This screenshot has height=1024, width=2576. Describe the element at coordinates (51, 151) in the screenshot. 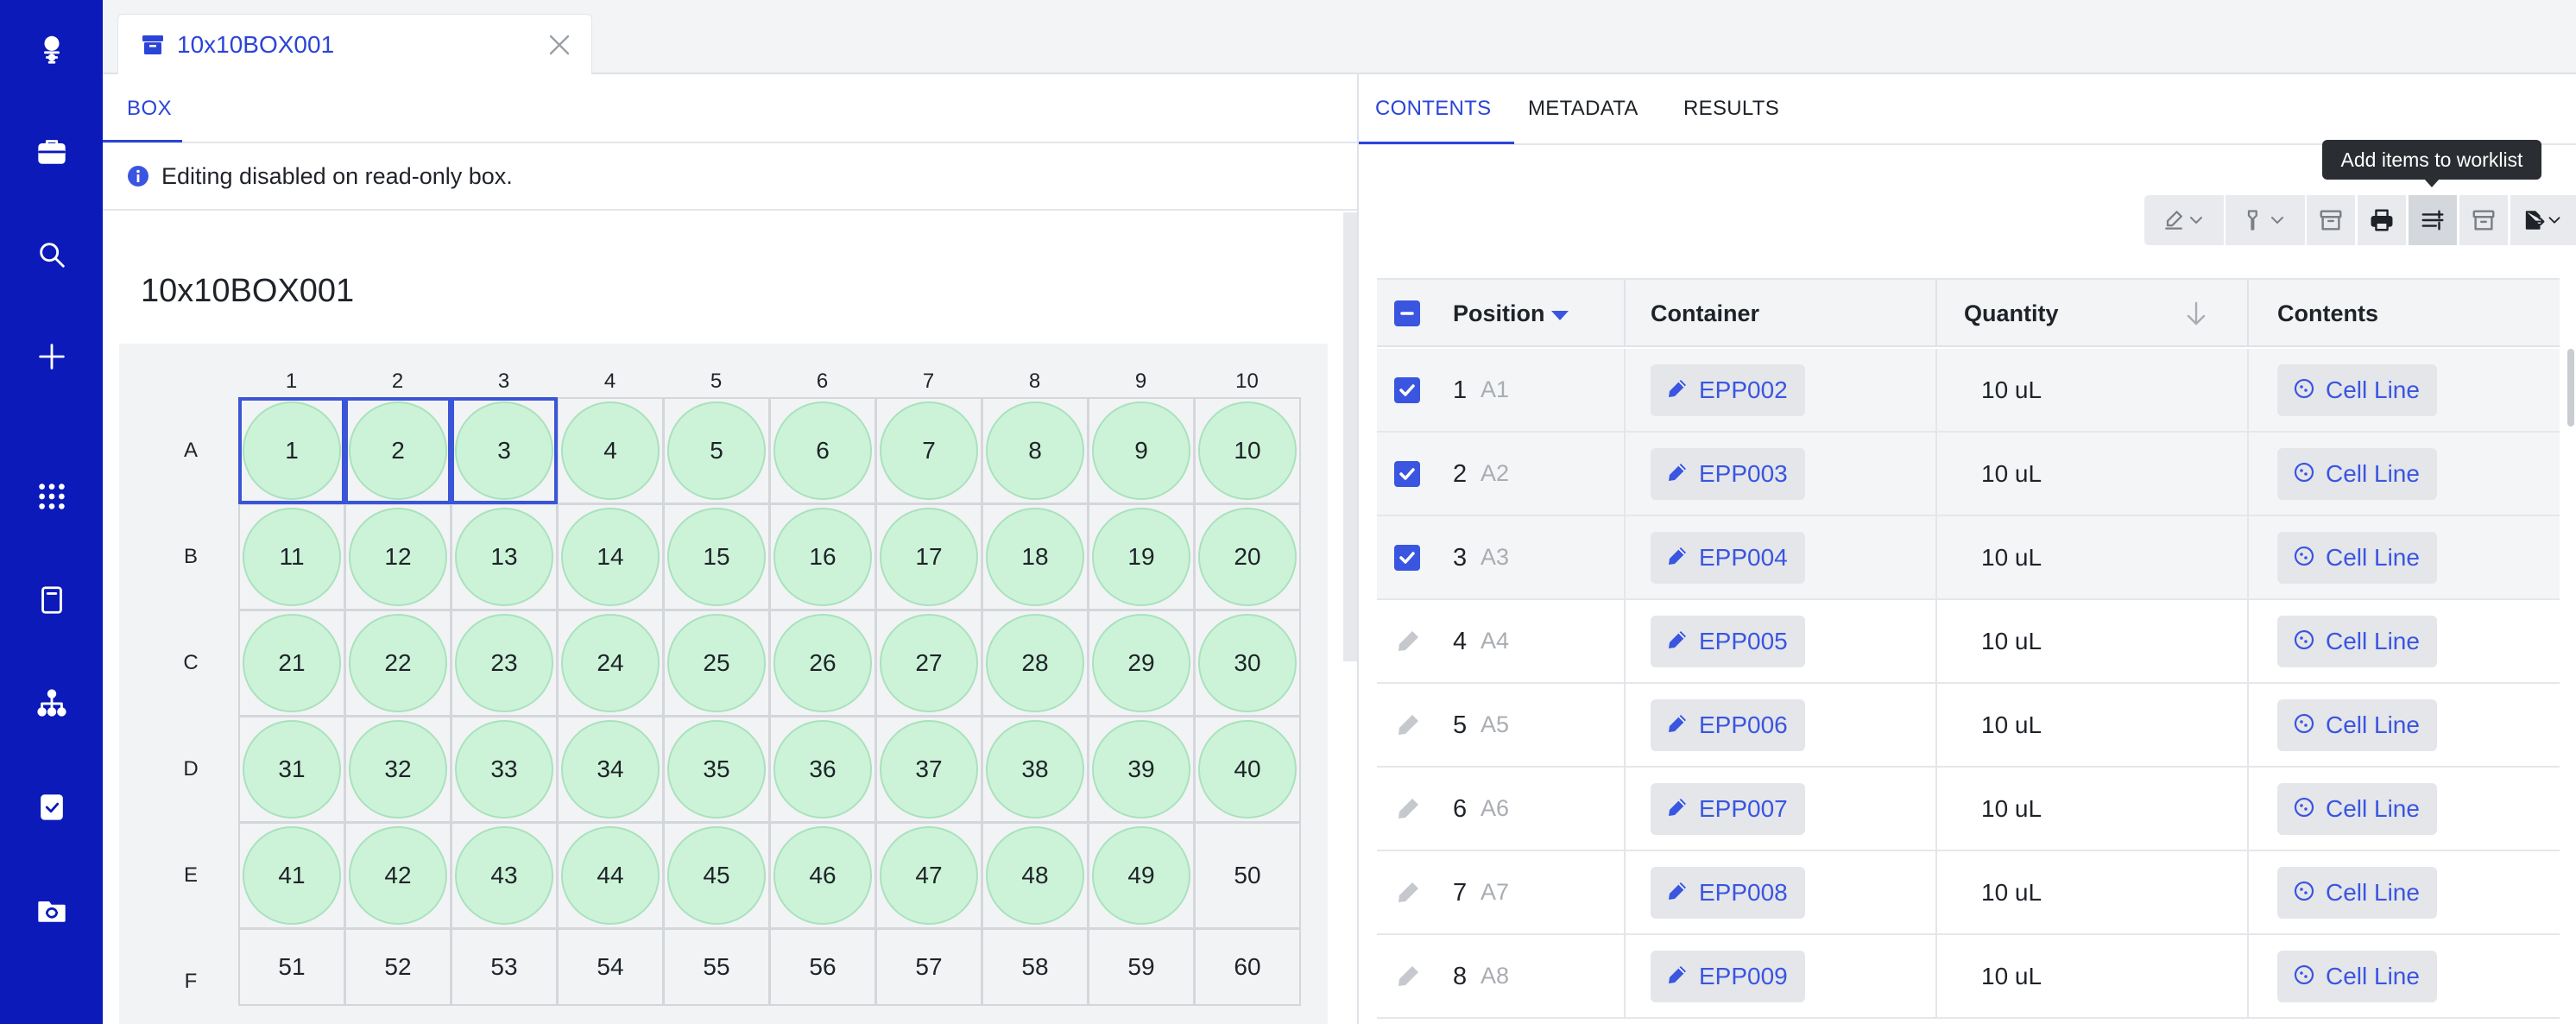

I see `briefcase-icon` at that location.